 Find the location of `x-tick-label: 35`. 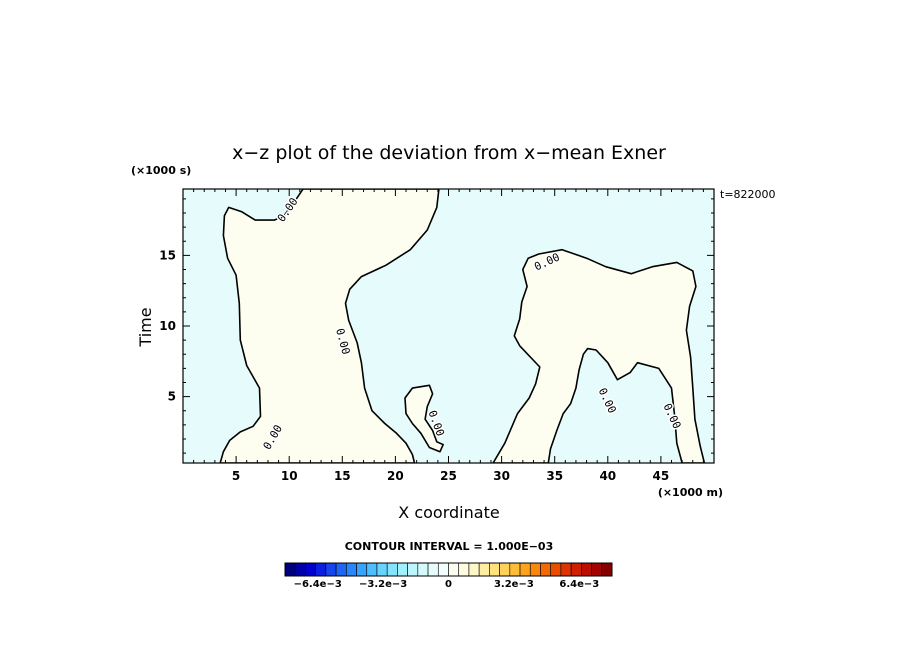

x-tick-label: 35 is located at coordinates (554, 476).